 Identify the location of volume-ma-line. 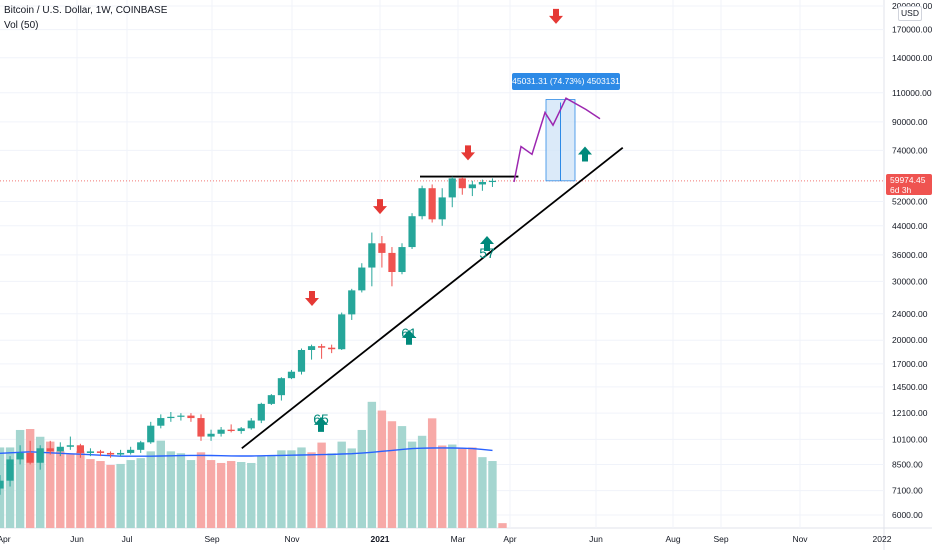
(246, 452).